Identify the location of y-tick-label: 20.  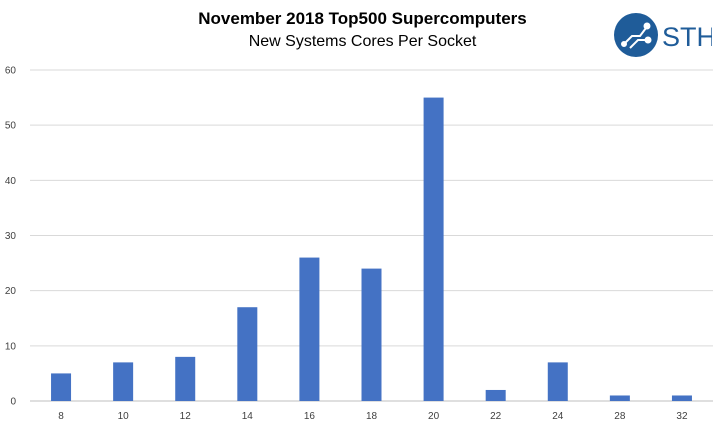
(11, 291).